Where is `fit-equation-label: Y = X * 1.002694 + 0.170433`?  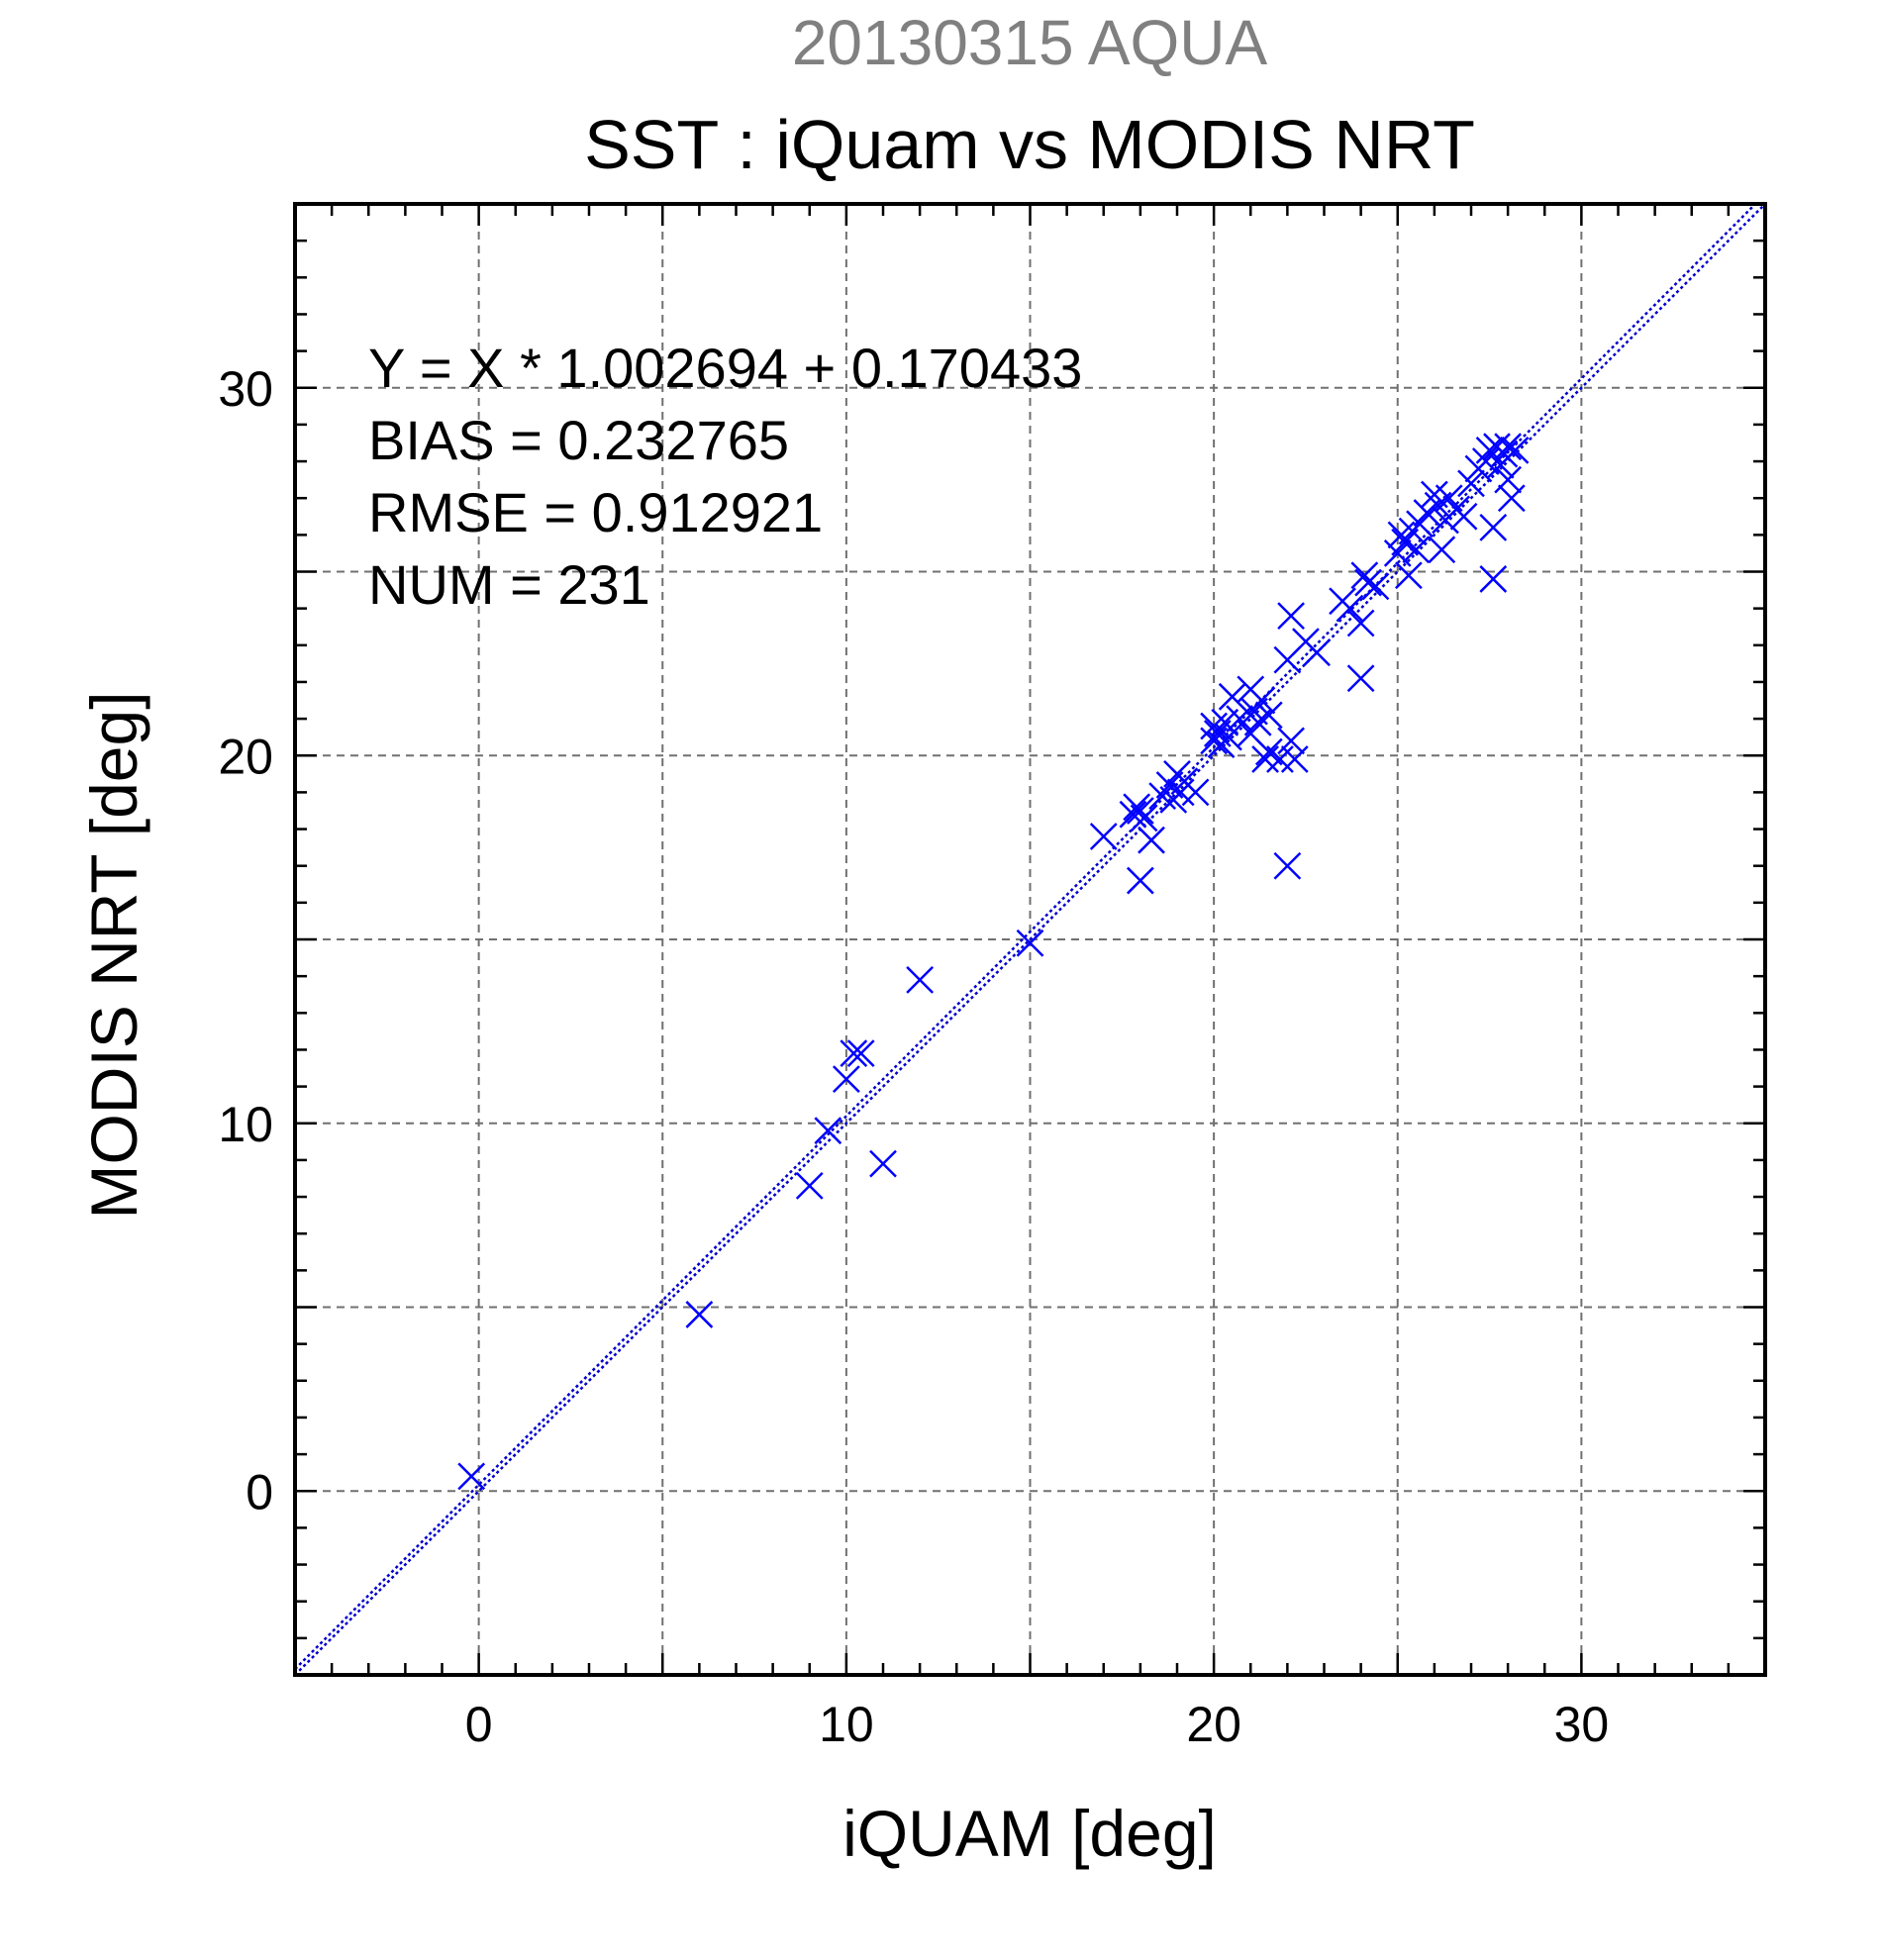 fit-equation-label: Y = X * 1.002694 + 0.170433 is located at coordinates (725, 368).